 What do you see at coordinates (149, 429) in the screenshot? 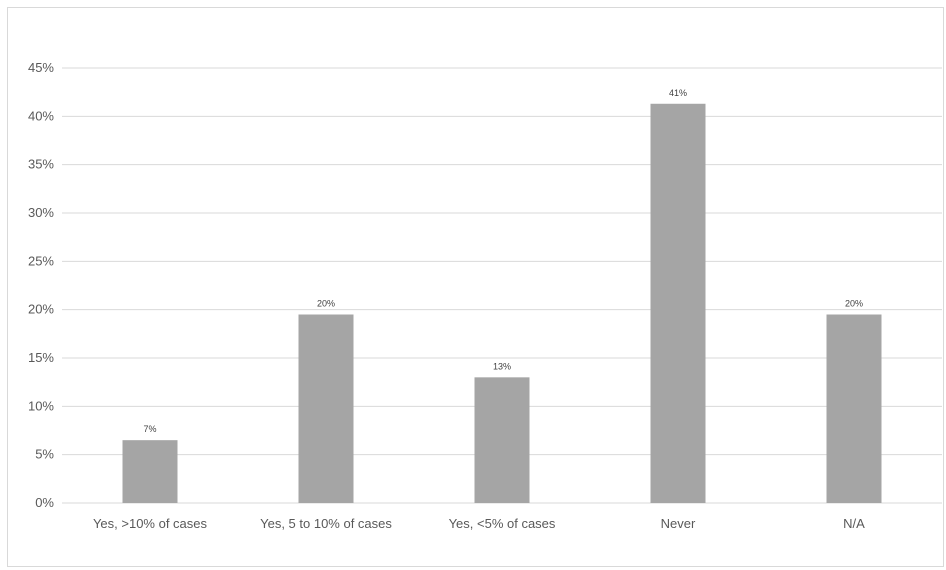
I see `data-label: 7%` at bounding box center [149, 429].